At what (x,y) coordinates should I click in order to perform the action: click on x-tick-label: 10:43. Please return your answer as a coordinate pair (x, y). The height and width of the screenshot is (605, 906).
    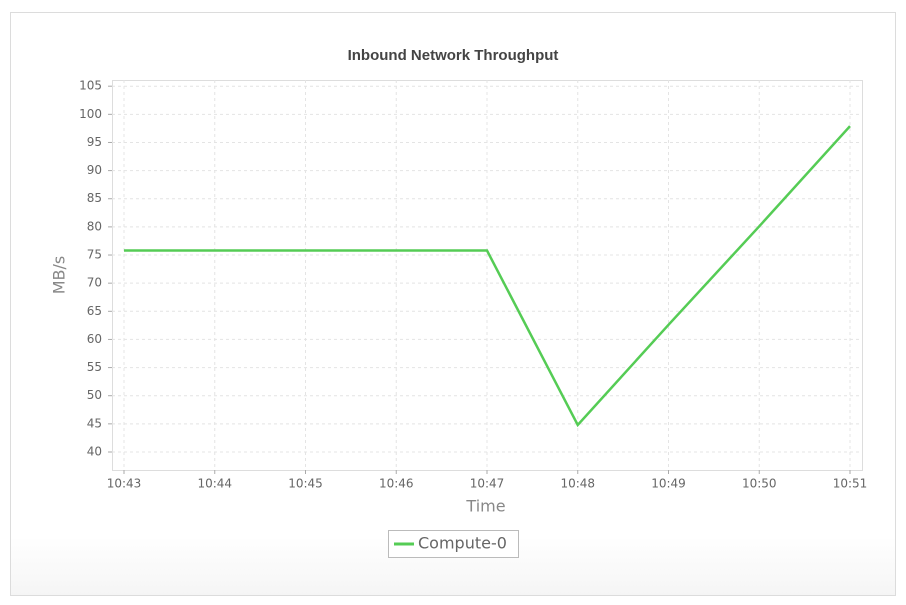
    Looking at the image, I should click on (124, 484).